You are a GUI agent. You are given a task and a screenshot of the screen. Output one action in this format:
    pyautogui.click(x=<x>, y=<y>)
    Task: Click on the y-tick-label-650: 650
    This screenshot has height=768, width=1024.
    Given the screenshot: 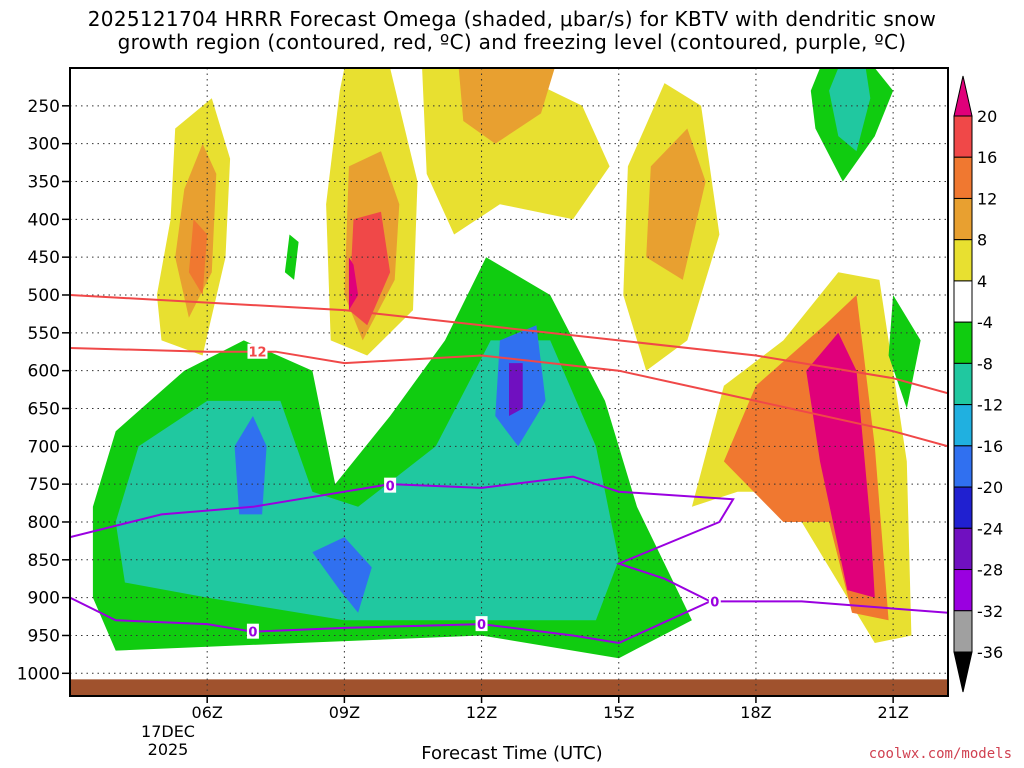 What is the action you would take?
    pyautogui.click(x=44, y=409)
    